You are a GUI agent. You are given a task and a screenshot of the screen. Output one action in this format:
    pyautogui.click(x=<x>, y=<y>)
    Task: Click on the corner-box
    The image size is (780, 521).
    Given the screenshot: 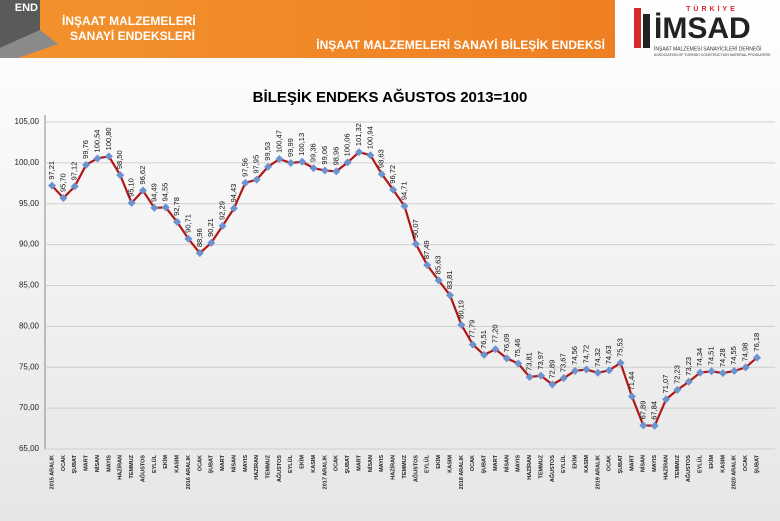 What is the action you would take?
    pyautogui.click(x=20, y=24)
    